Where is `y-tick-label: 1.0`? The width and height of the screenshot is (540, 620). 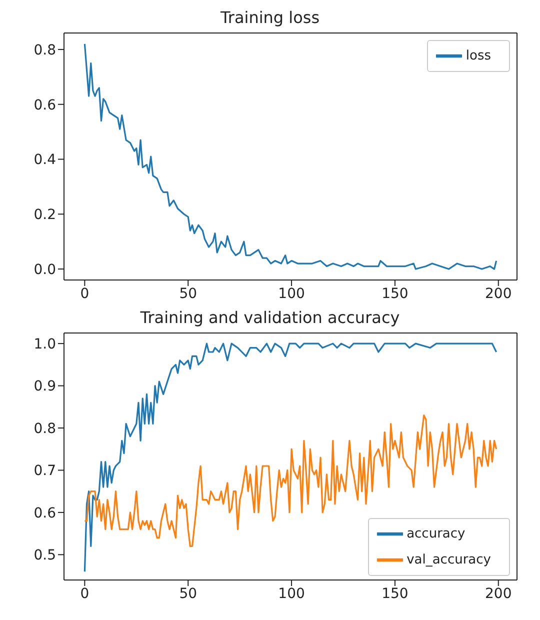
y-tick-label: 1.0 is located at coordinates (45, 344).